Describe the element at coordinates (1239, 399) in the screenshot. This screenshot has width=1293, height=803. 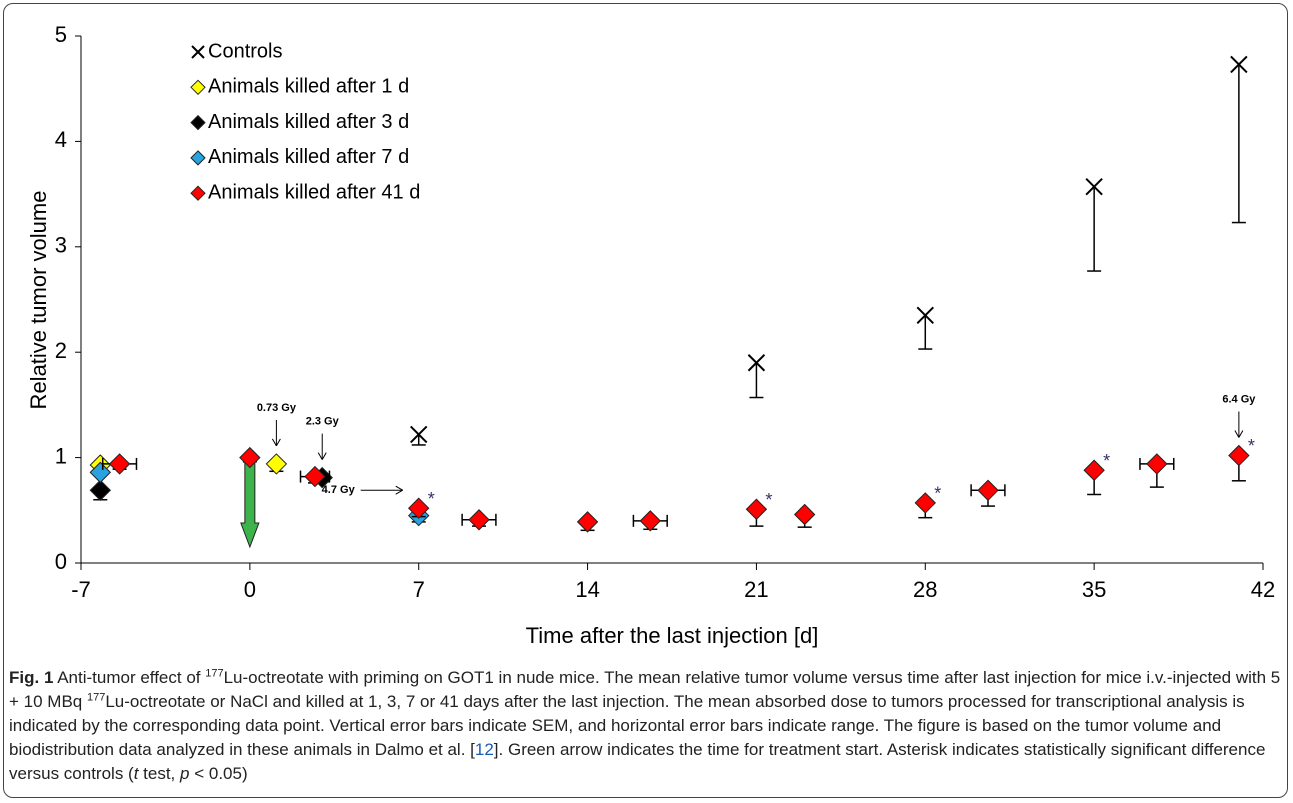
I see `annotation-label: 6.4 Gy` at that location.